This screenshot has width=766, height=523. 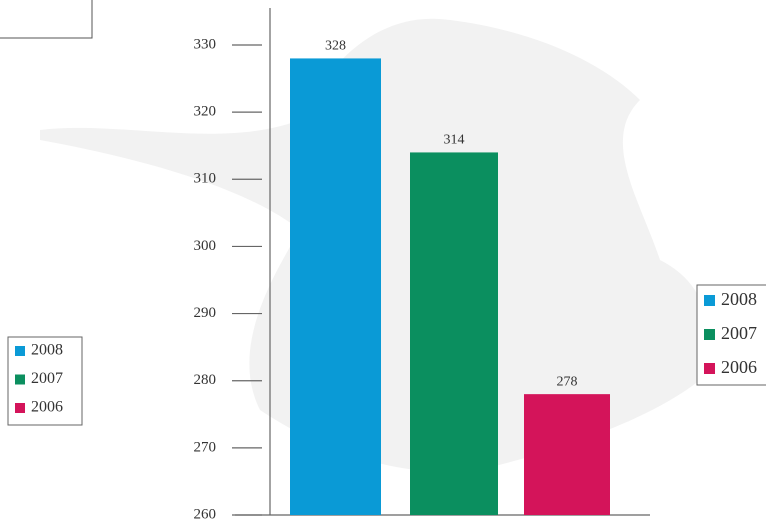 I want to click on y-tick-label: 330, so click(x=205, y=44).